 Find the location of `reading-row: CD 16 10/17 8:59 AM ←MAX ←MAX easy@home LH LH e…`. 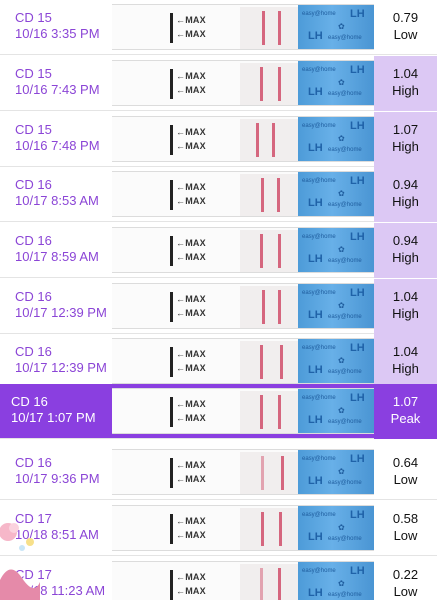

reading-row: CD 16 10/17 8:59 AM ←MAX ←MAX easy@home LH LH e… is located at coordinates (218, 250).